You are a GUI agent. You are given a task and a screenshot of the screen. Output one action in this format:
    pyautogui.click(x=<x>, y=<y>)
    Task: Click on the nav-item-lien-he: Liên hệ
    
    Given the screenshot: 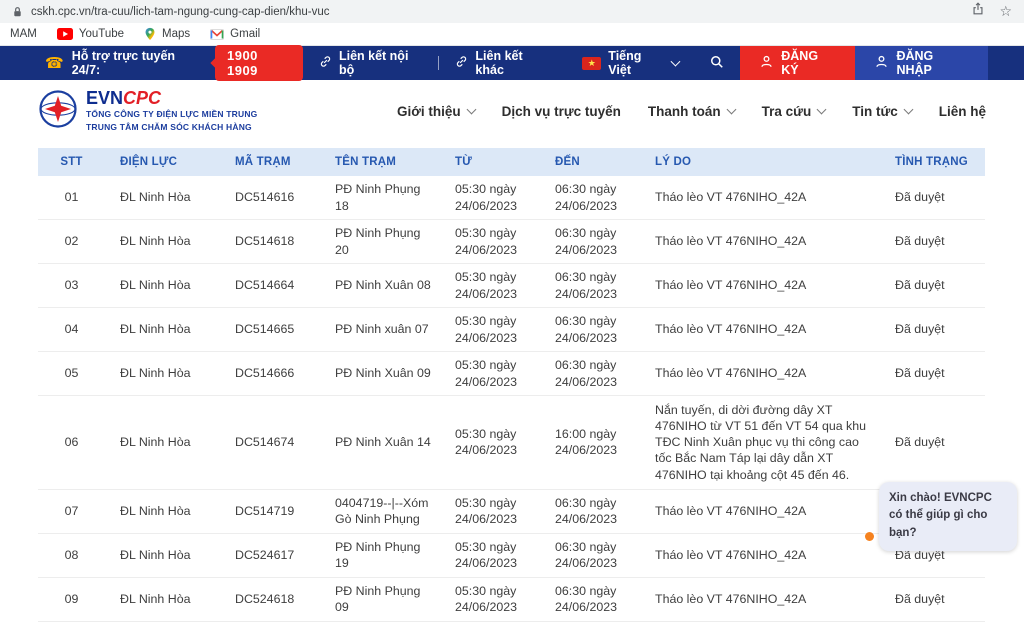 What is the action you would take?
    pyautogui.click(x=962, y=111)
    